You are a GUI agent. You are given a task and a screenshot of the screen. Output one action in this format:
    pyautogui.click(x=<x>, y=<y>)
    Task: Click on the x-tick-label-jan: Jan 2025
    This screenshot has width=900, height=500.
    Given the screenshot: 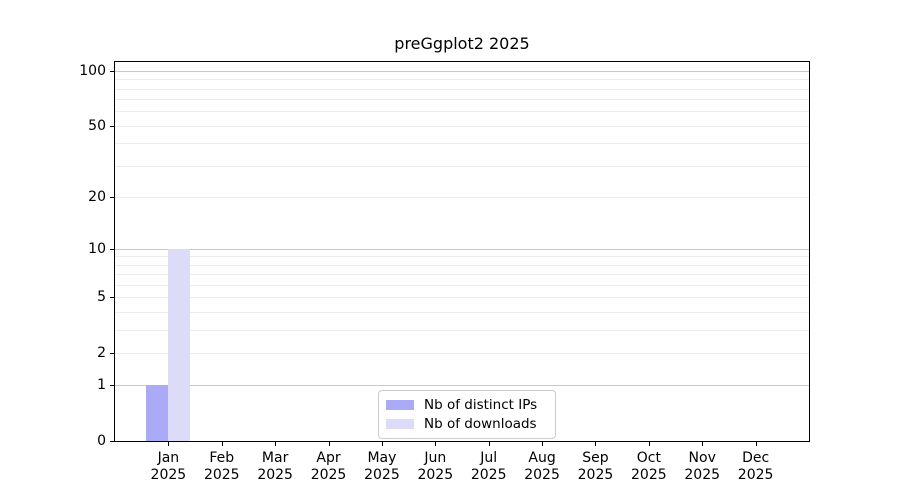 What is the action you would take?
    pyautogui.click(x=168, y=467)
    